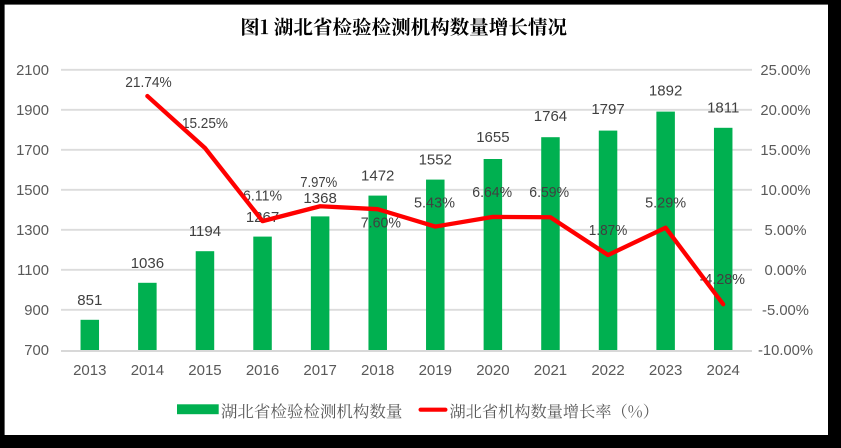  I want to click on svg-text: 5.29%, so click(665, 203).